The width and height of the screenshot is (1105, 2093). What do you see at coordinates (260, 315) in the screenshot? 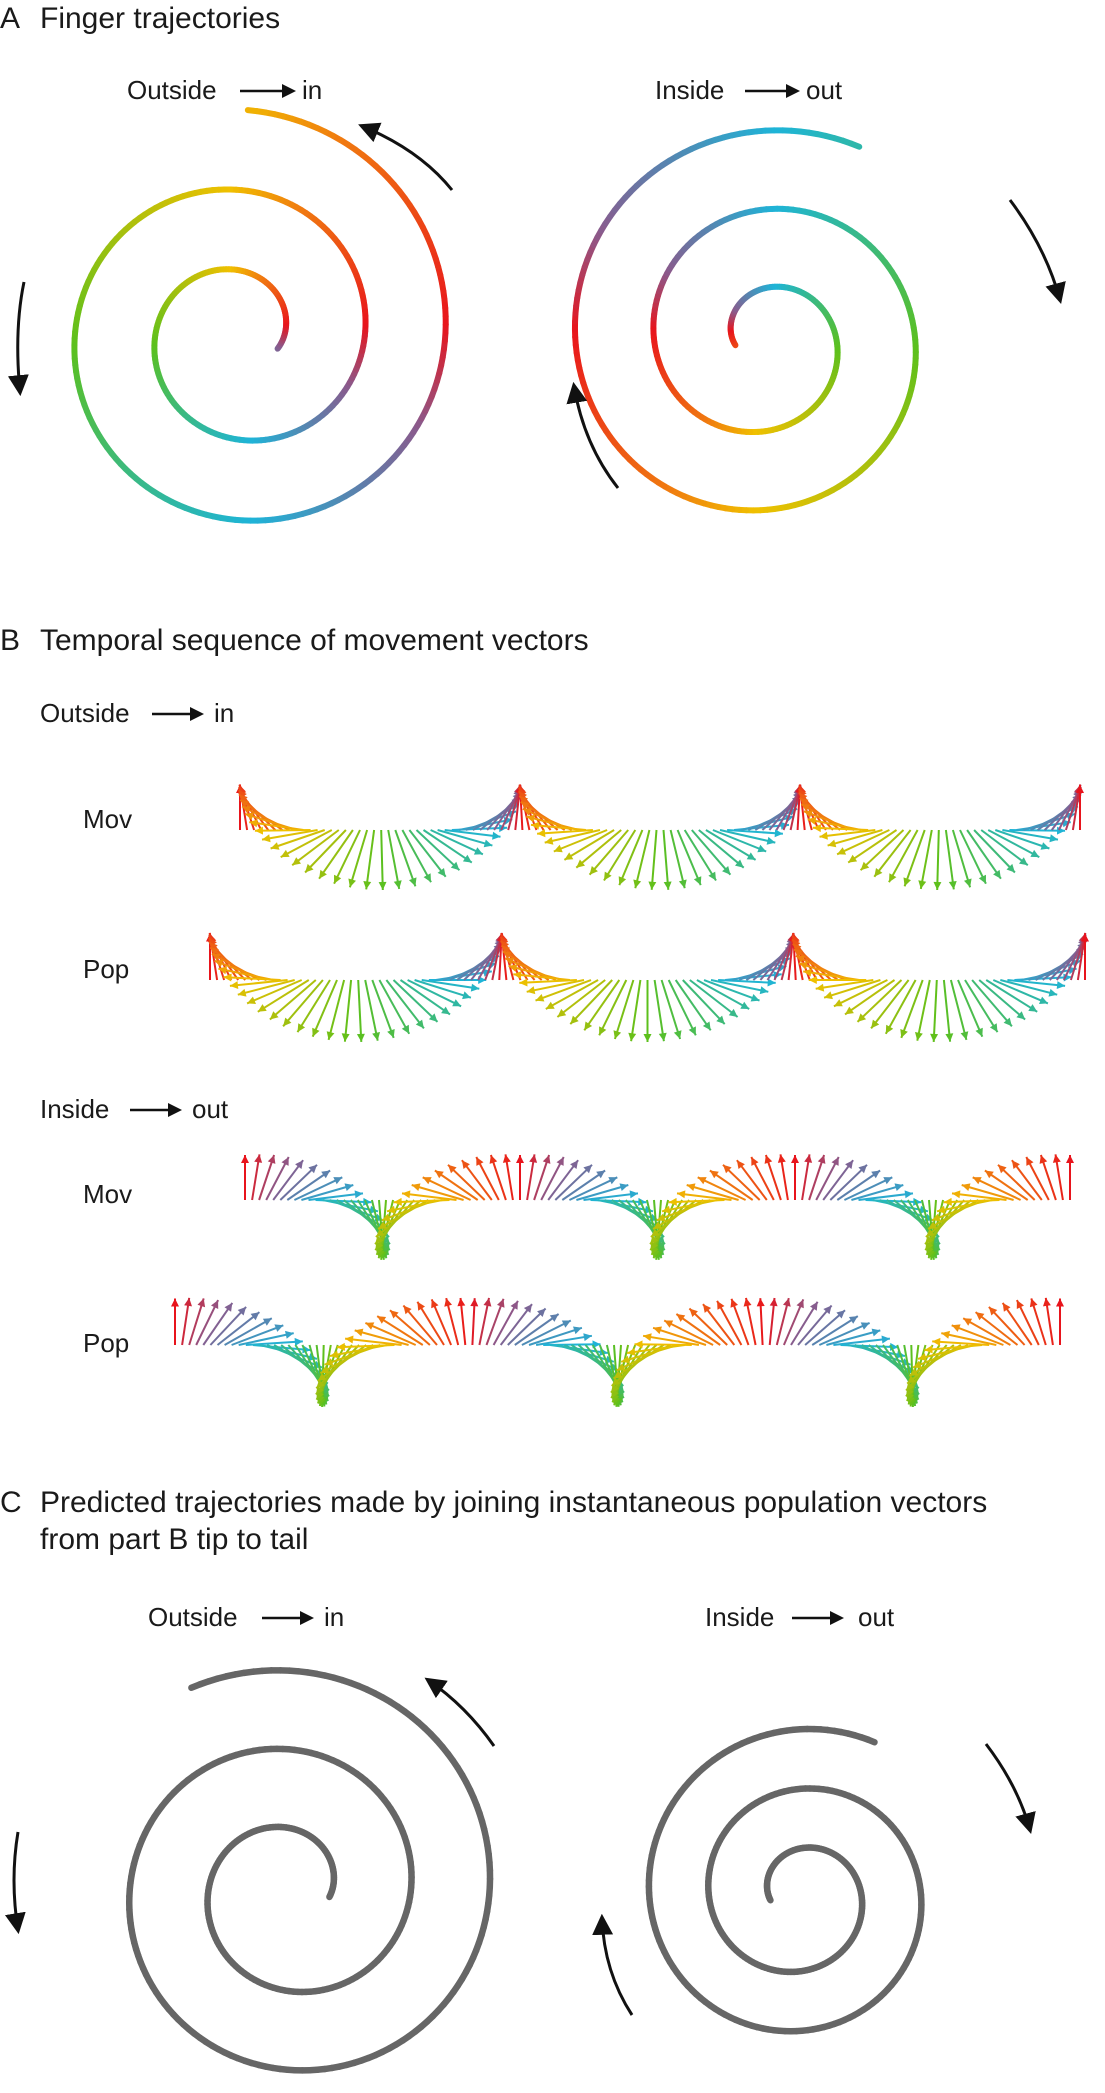
I see `finger-trajectory-outside-in` at bounding box center [260, 315].